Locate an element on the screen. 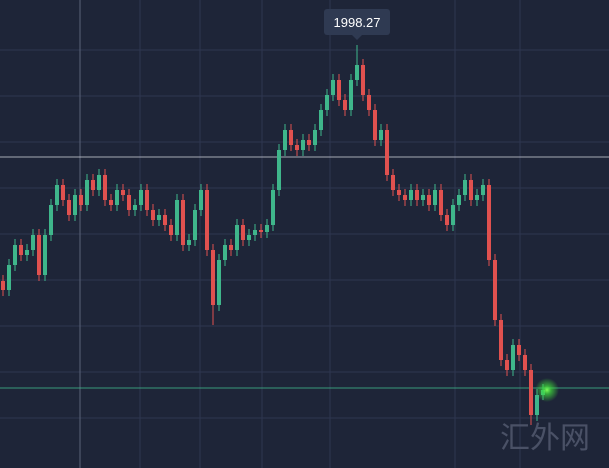  watermark: 汇外网 is located at coordinates (545, 438).